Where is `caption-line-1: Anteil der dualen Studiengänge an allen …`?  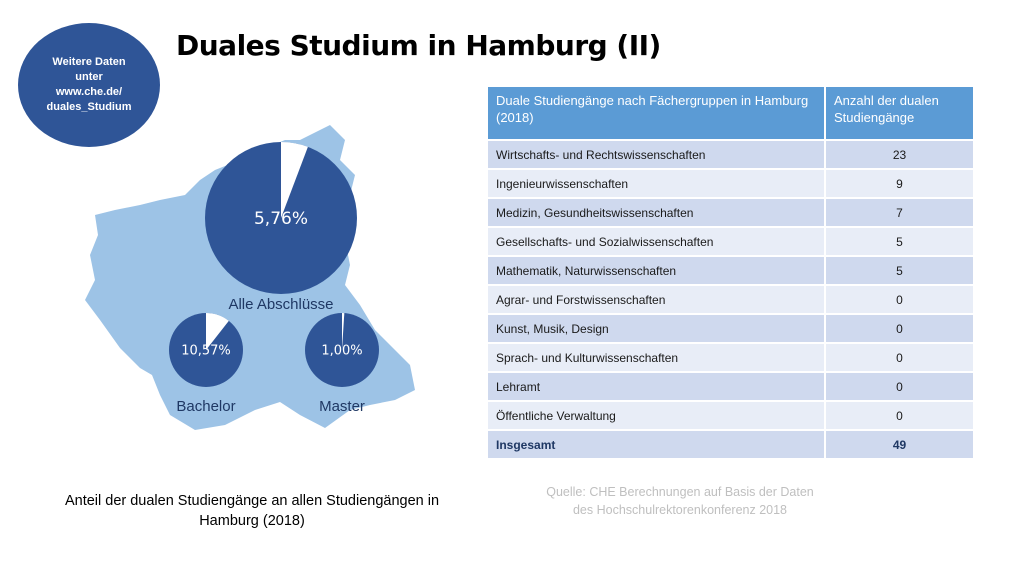 caption-line-1: Anteil der dualen Studiengänge an allen … is located at coordinates (252, 501).